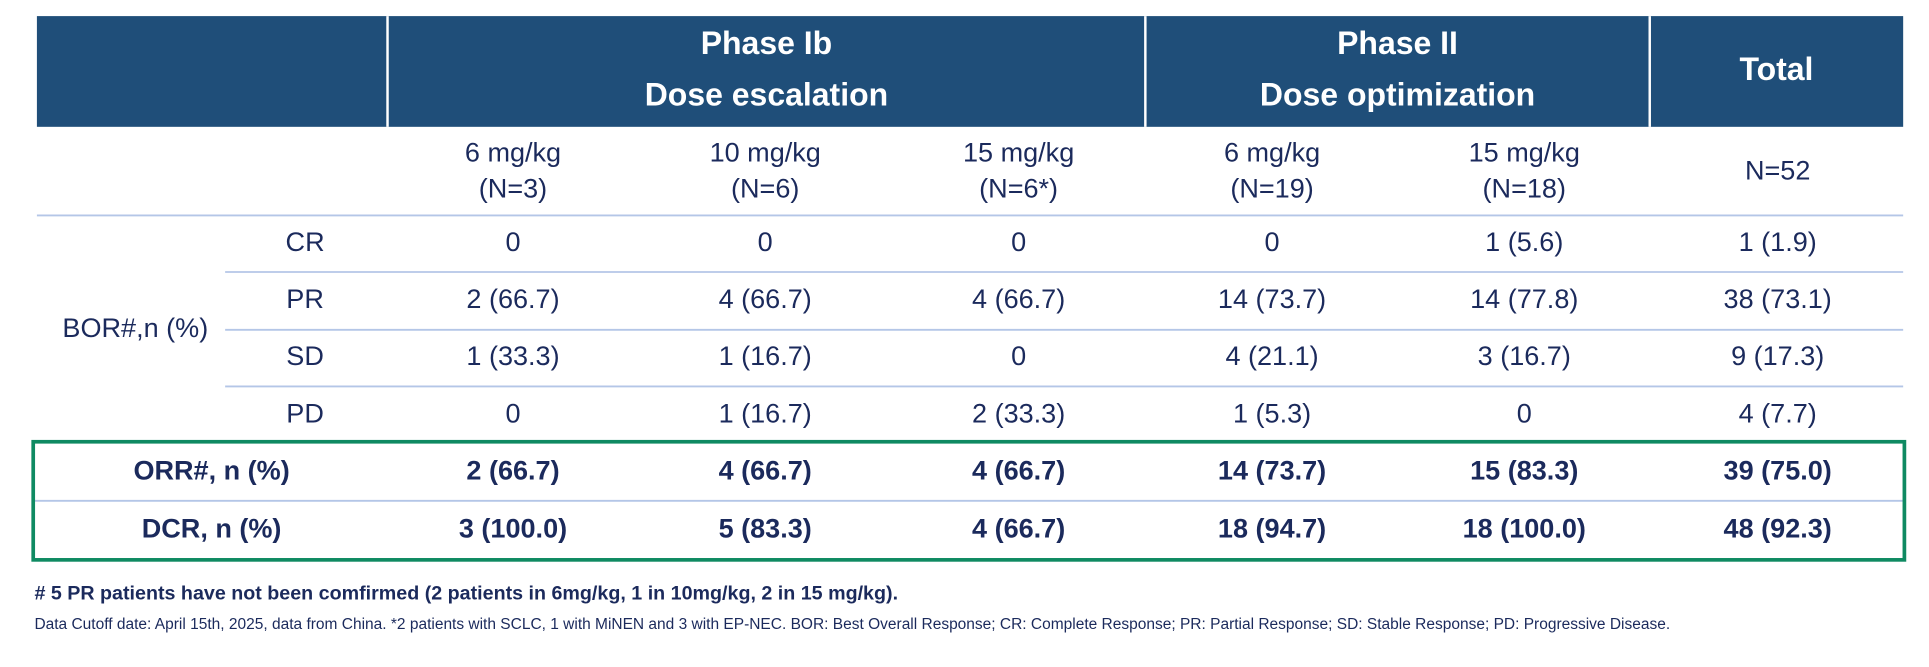  I want to click on summary-cell: 18 (94.7), so click(1272, 528).